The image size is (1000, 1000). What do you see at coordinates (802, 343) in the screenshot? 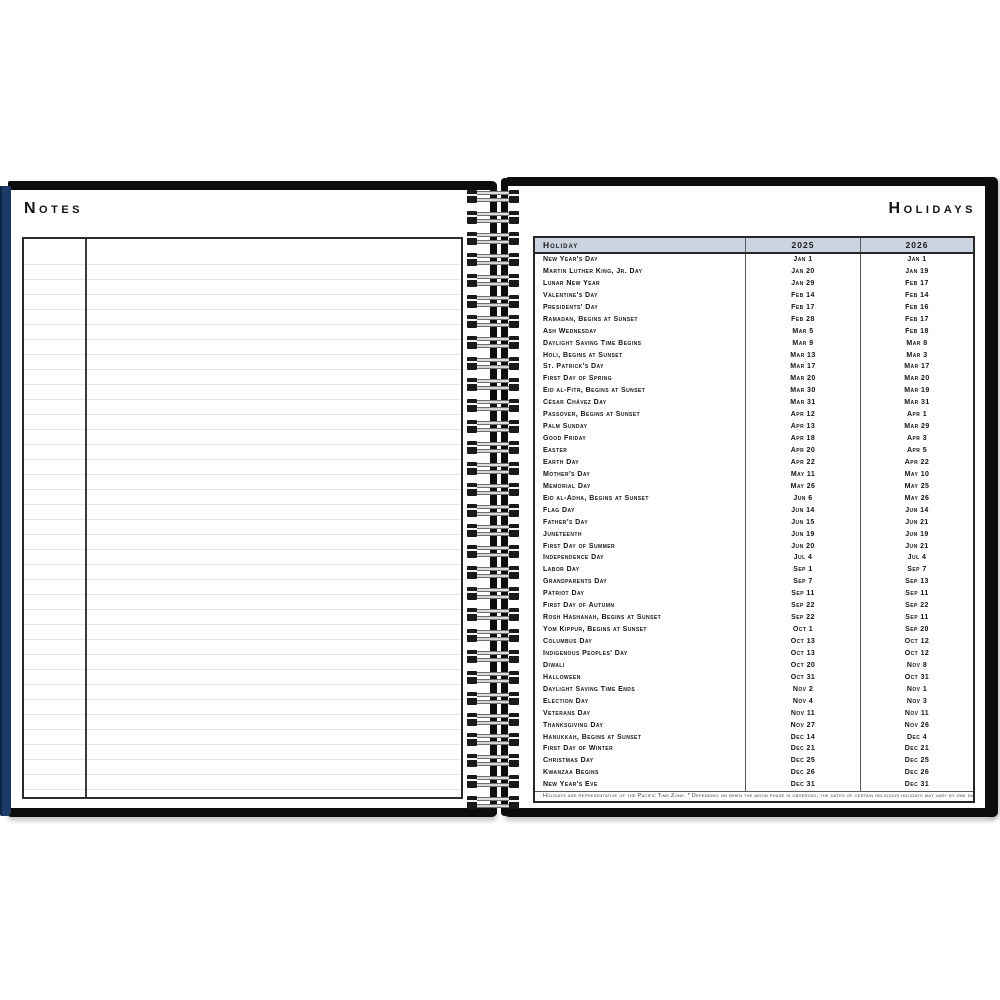
I see `holiday-date-2025: Mar 9` at bounding box center [802, 343].